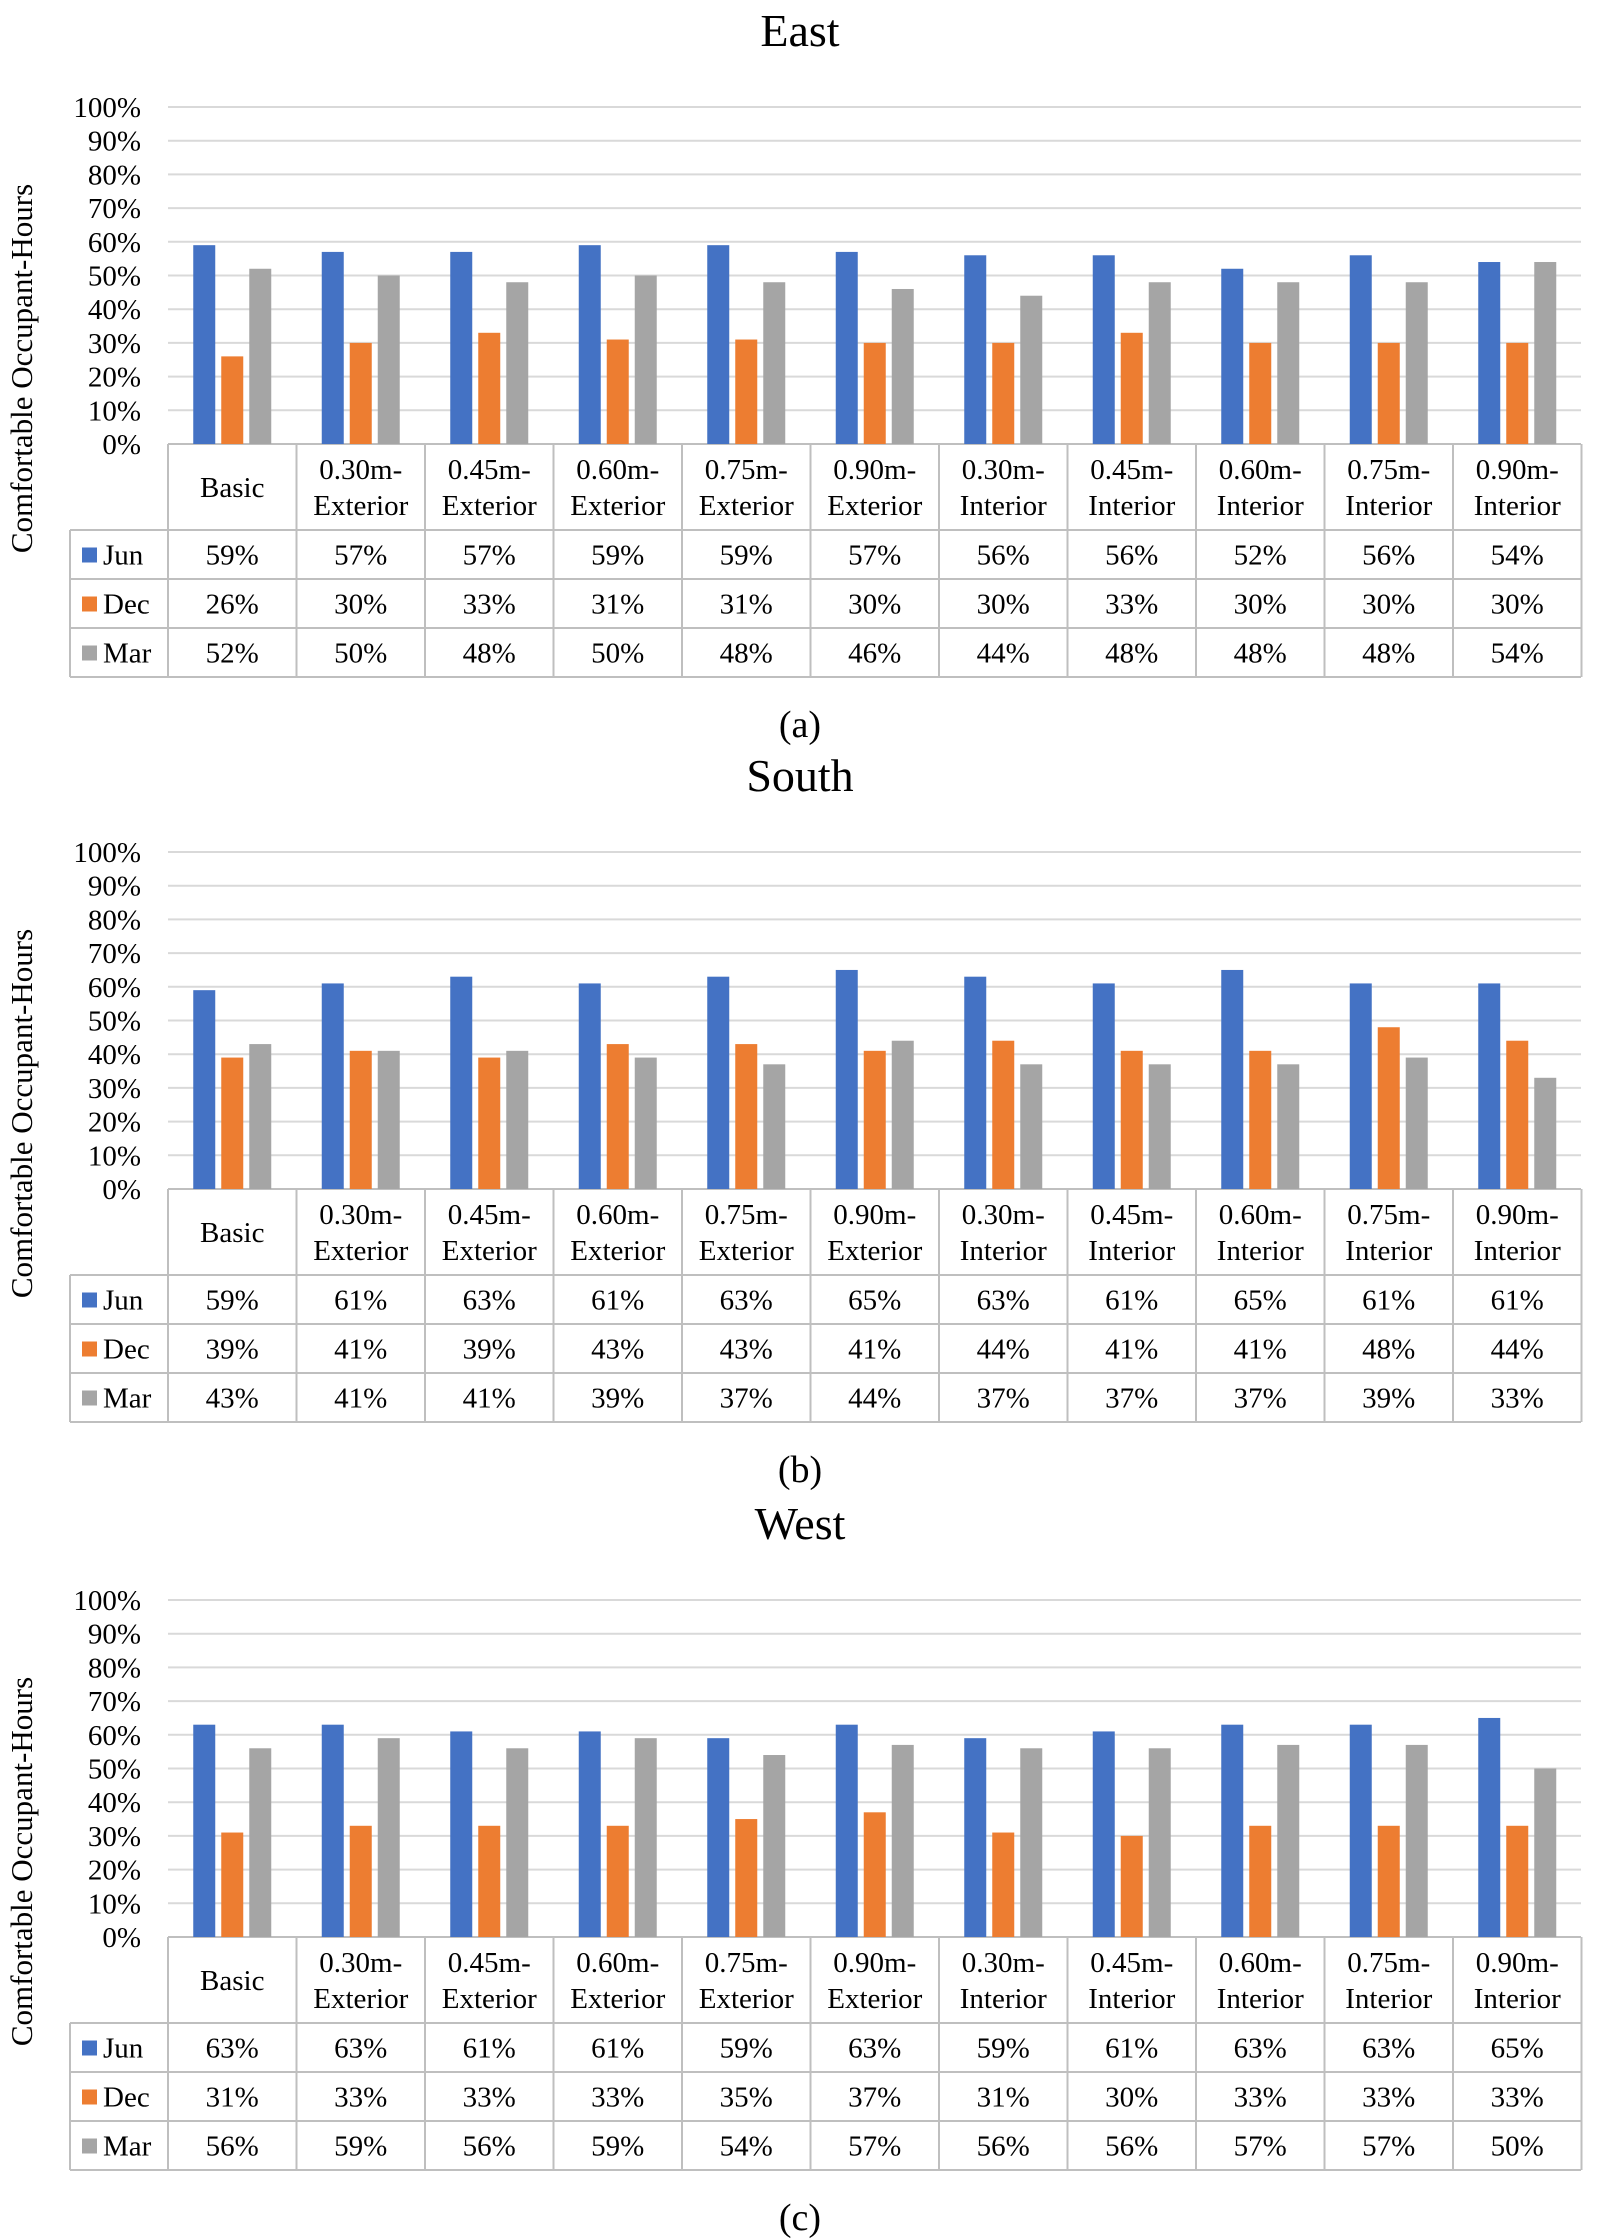 The image size is (1600, 2239). What do you see at coordinates (89, 555) in the screenshot?
I see `legend-swatch-jun` at bounding box center [89, 555].